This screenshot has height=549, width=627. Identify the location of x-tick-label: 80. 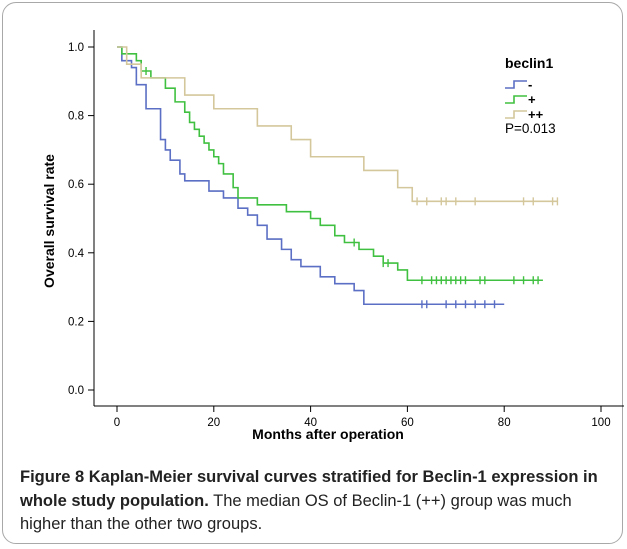
(504, 423).